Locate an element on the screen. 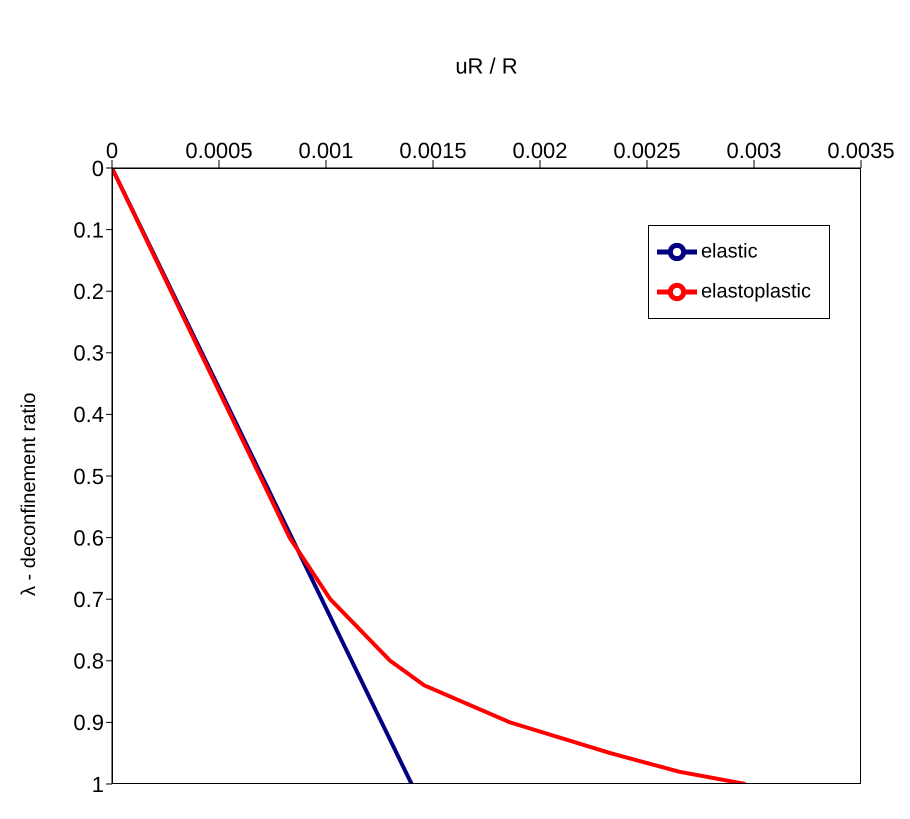 Image resolution: width=910 pixels, height=819 pixels. x-tick-label: 0.003 is located at coordinates (754, 150).